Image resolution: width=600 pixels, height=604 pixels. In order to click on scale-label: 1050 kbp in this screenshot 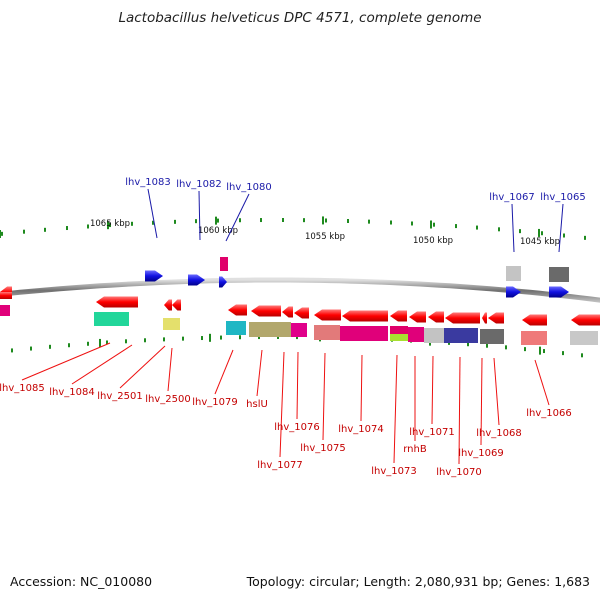, I will do `click(433, 241)`.